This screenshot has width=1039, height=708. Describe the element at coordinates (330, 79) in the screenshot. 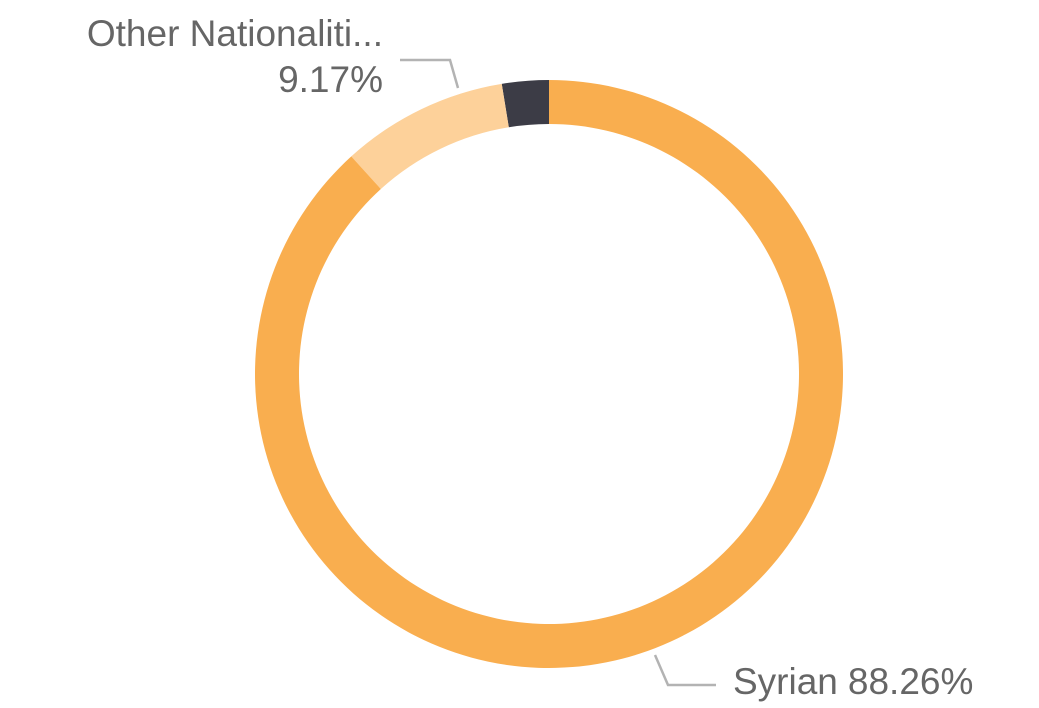

I see `value-label: 9.17%` at that location.